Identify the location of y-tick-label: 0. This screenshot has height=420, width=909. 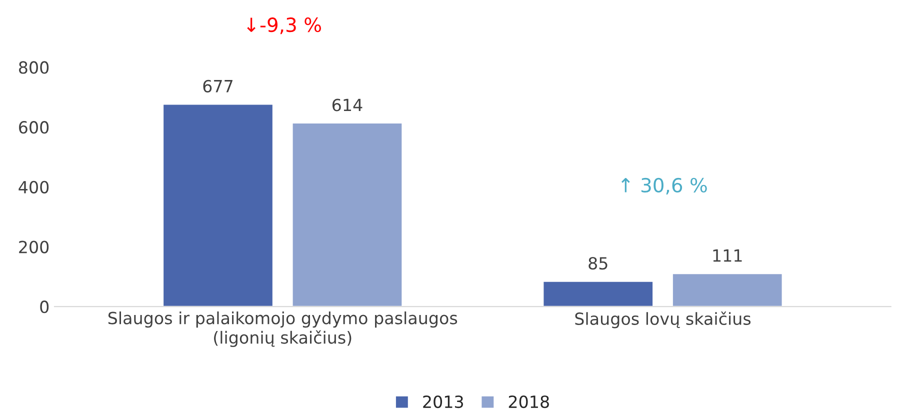
(44, 307).